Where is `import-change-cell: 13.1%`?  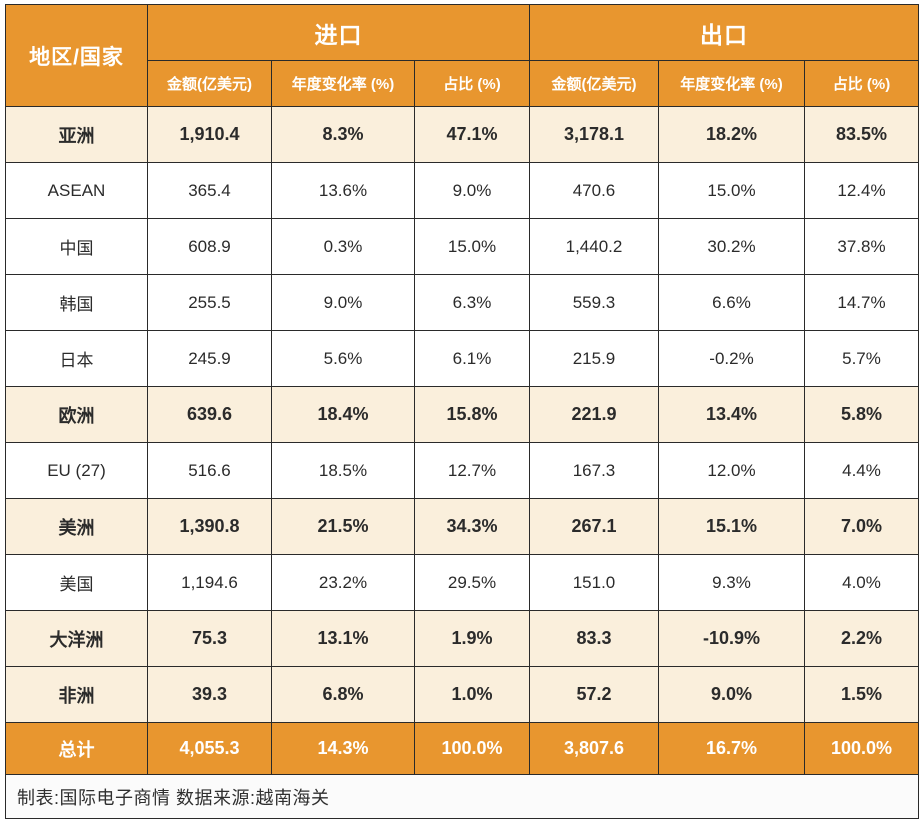 import-change-cell: 13.1% is located at coordinates (343, 638).